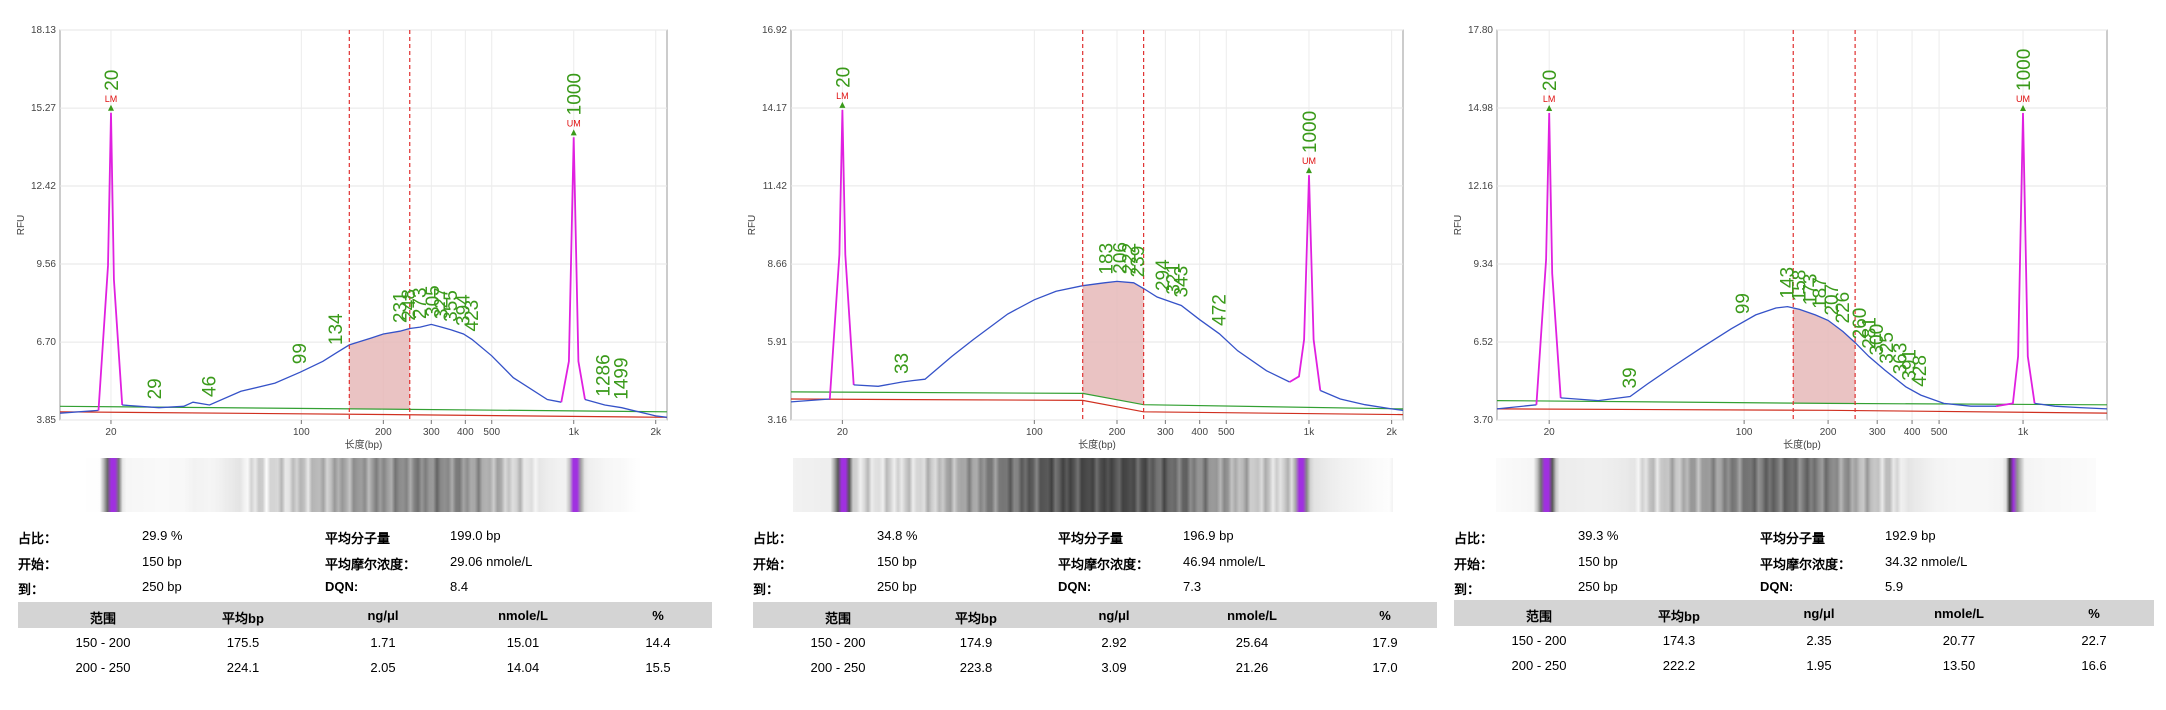 This screenshot has width=2166, height=710. Describe the element at coordinates (1869, 333) in the screenshot. I see `peak-label: 281` at that location.